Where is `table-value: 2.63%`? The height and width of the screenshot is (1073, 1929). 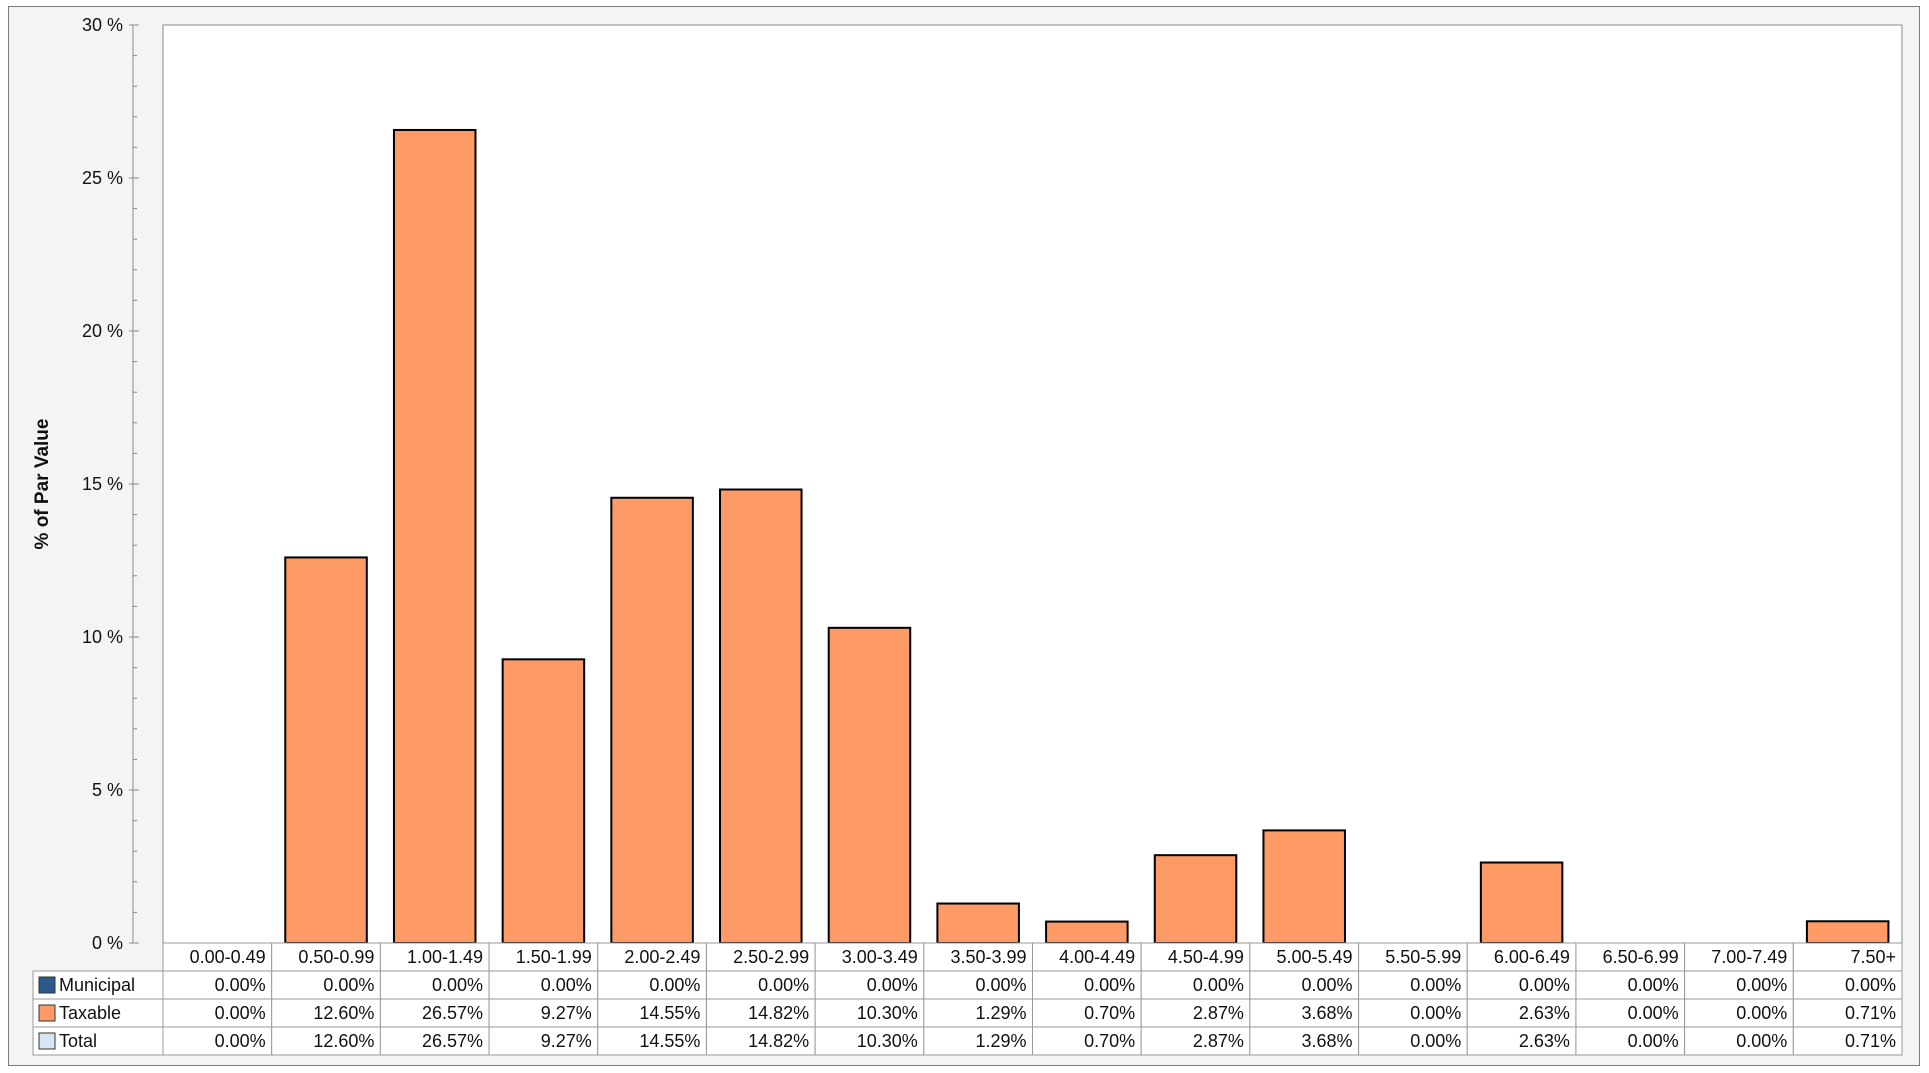 table-value: 2.63% is located at coordinates (1544, 1013).